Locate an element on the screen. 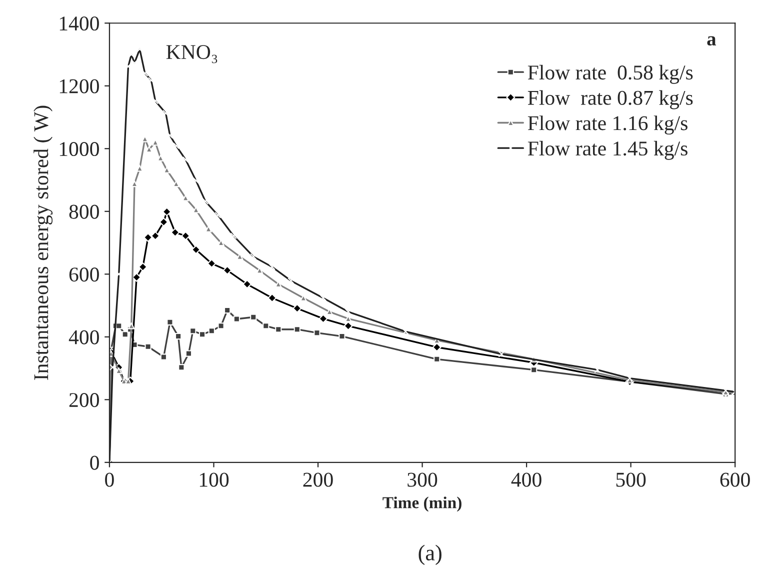  x-tick-label: 500 is located at coordinates (631, 479).